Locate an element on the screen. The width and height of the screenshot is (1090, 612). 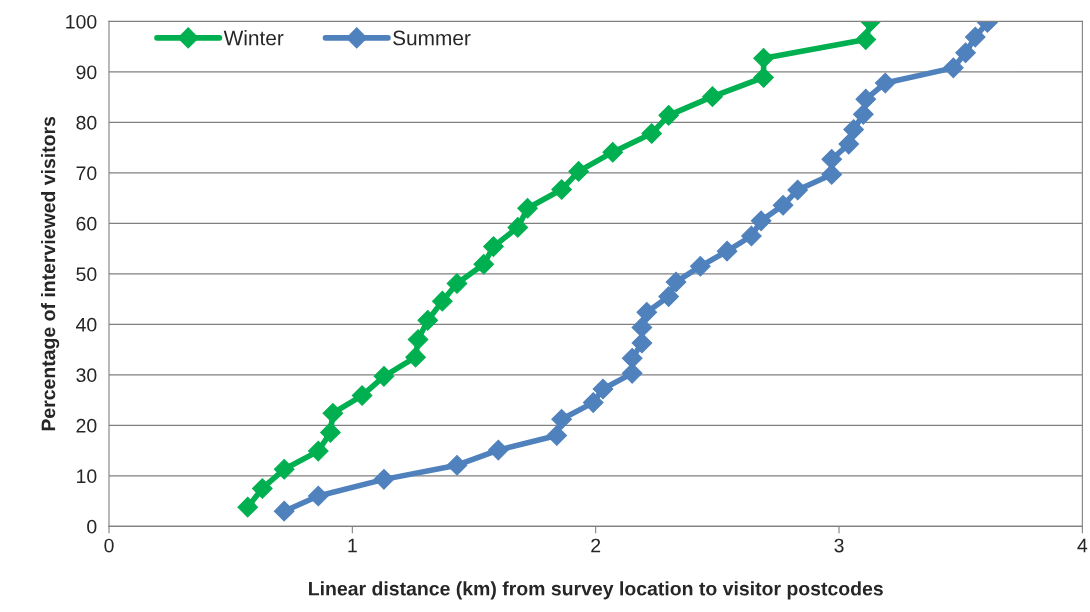
x-axis-title: Linear distance (km) from survey location to visitor postcodes is located at coordinates (596, 590).